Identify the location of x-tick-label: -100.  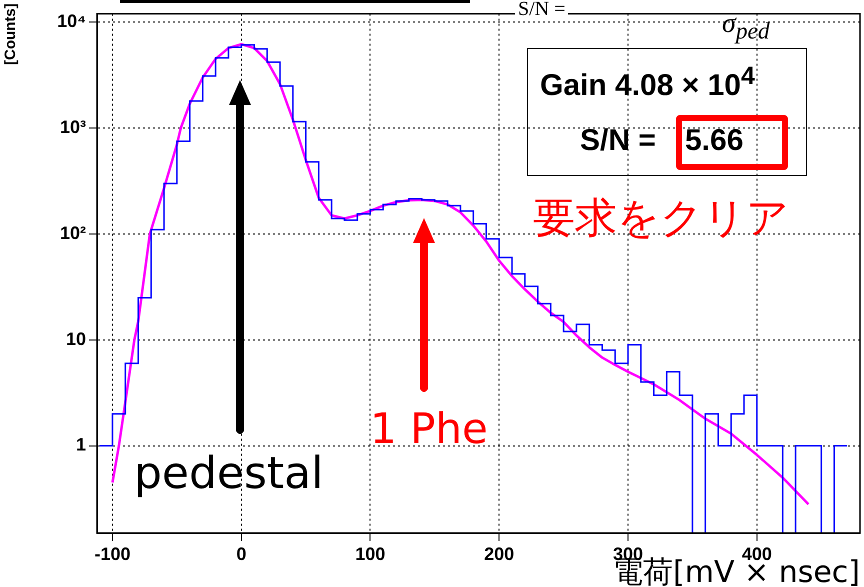
(112, 554).